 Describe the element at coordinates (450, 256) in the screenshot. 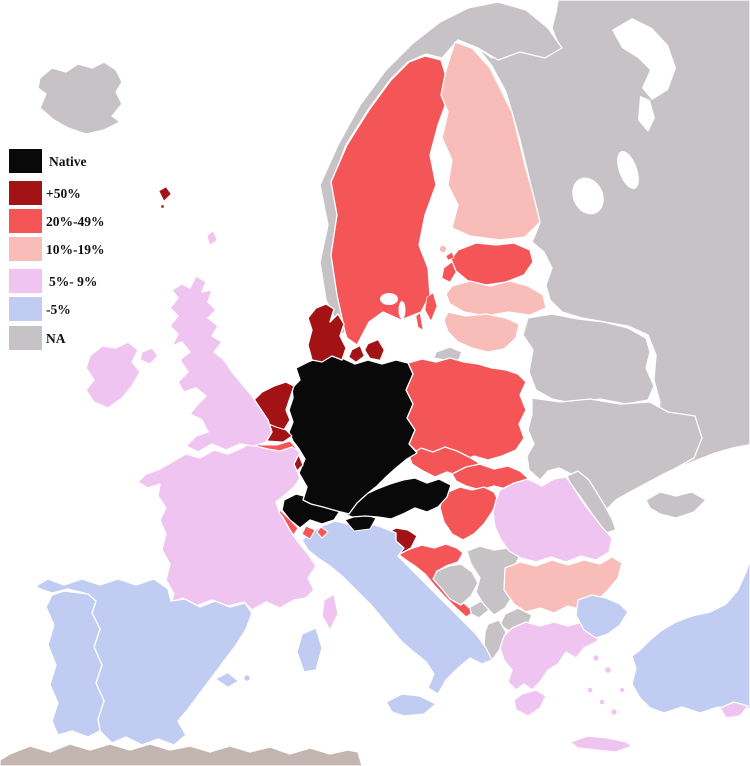

I see `island-hiiumaa` at that location.